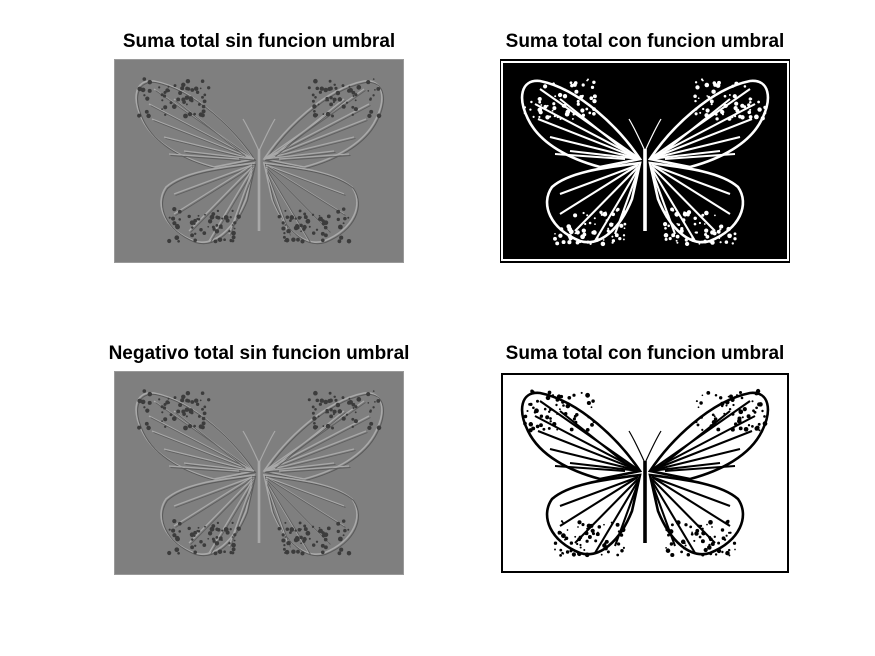 The width and height of the screenshot is (875, 656). Describe the element at coordinates (637, 135) in the screenshot. I see `butterfly-antenna` at that location.